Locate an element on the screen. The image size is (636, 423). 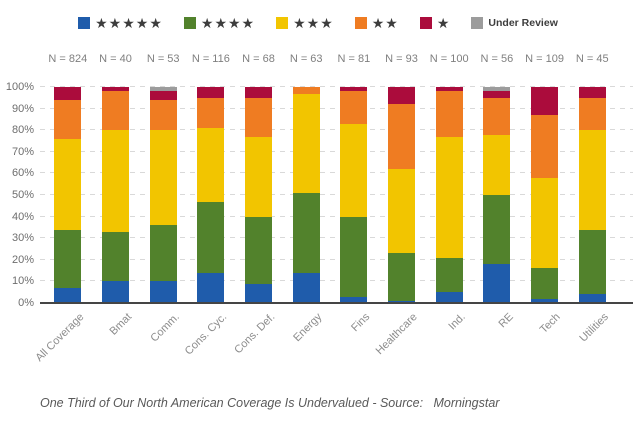
n-label-4: N = 116 is located at coordinates (210, 59).